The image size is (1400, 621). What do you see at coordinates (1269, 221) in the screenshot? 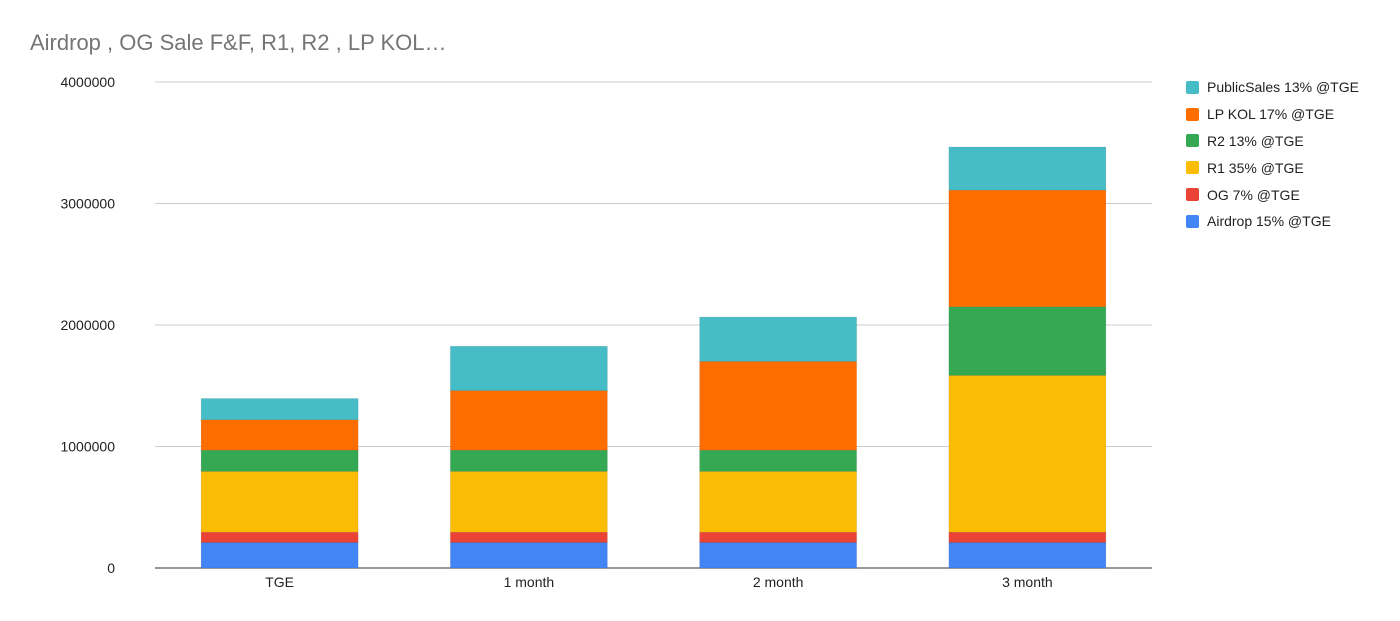
I see `legend-label: Airdrop 15% @TGE` at bounding box center [1269, 221].